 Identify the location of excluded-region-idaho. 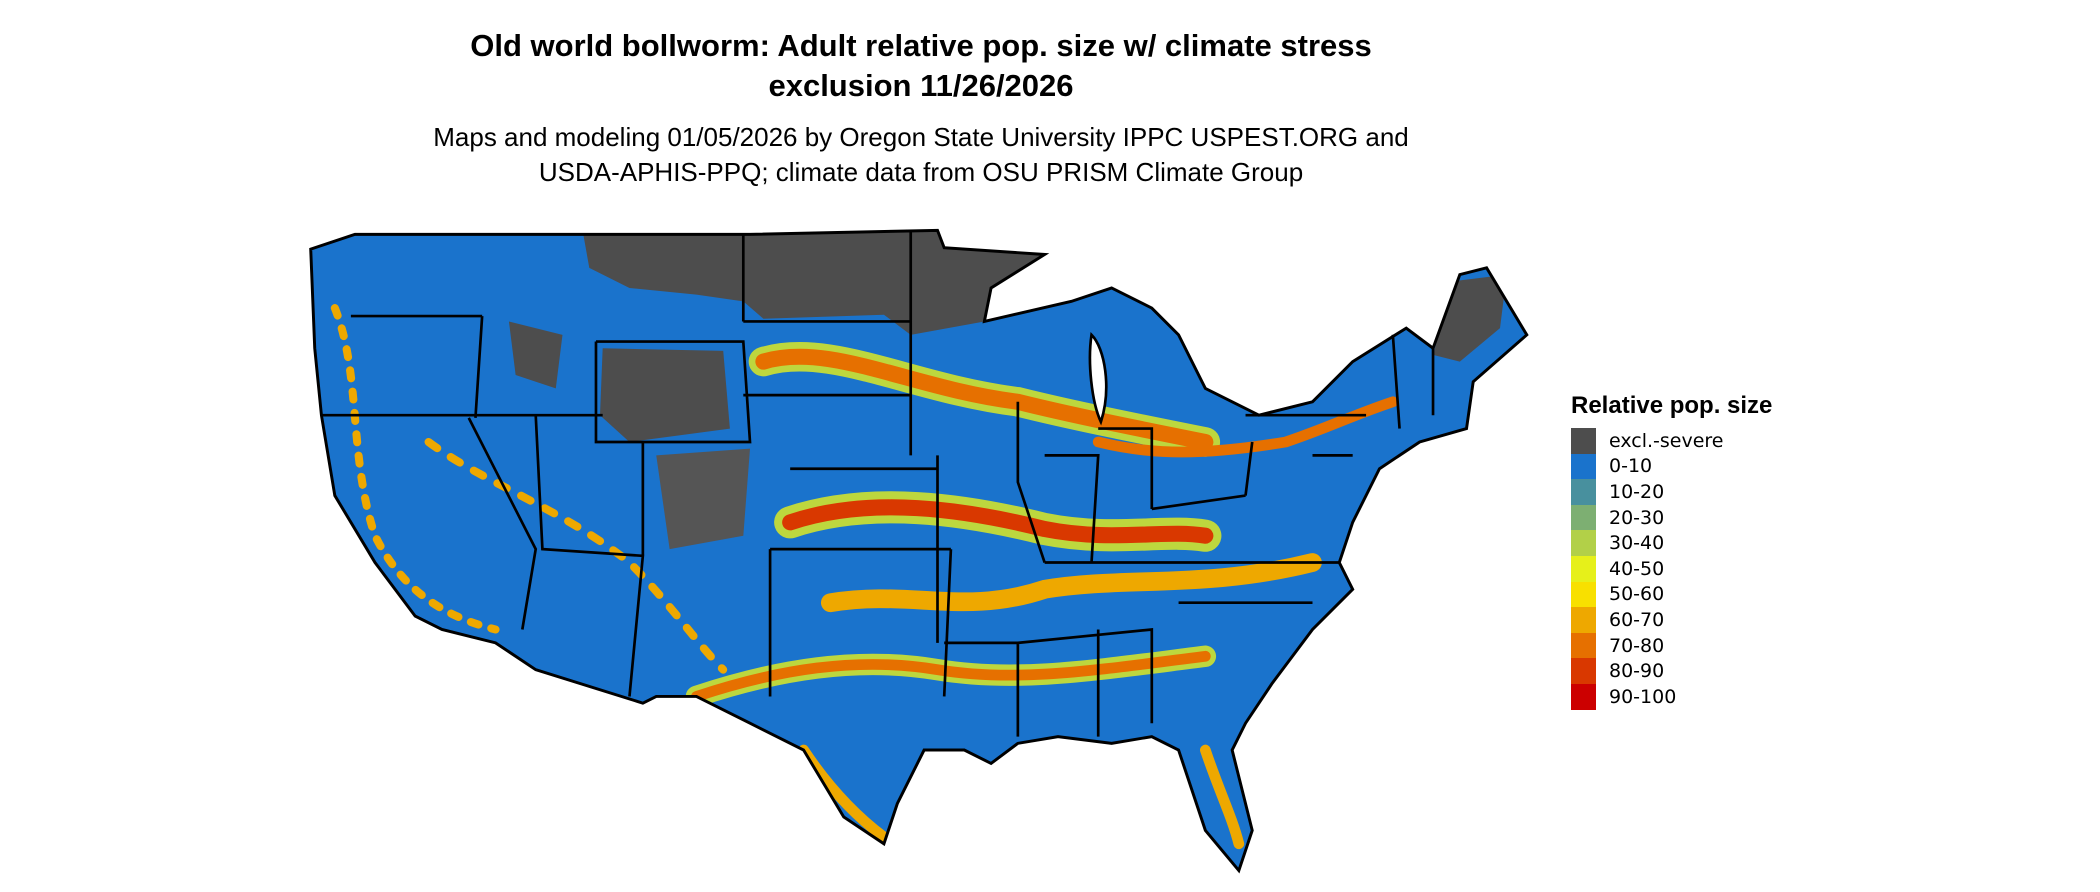
(535, 355).